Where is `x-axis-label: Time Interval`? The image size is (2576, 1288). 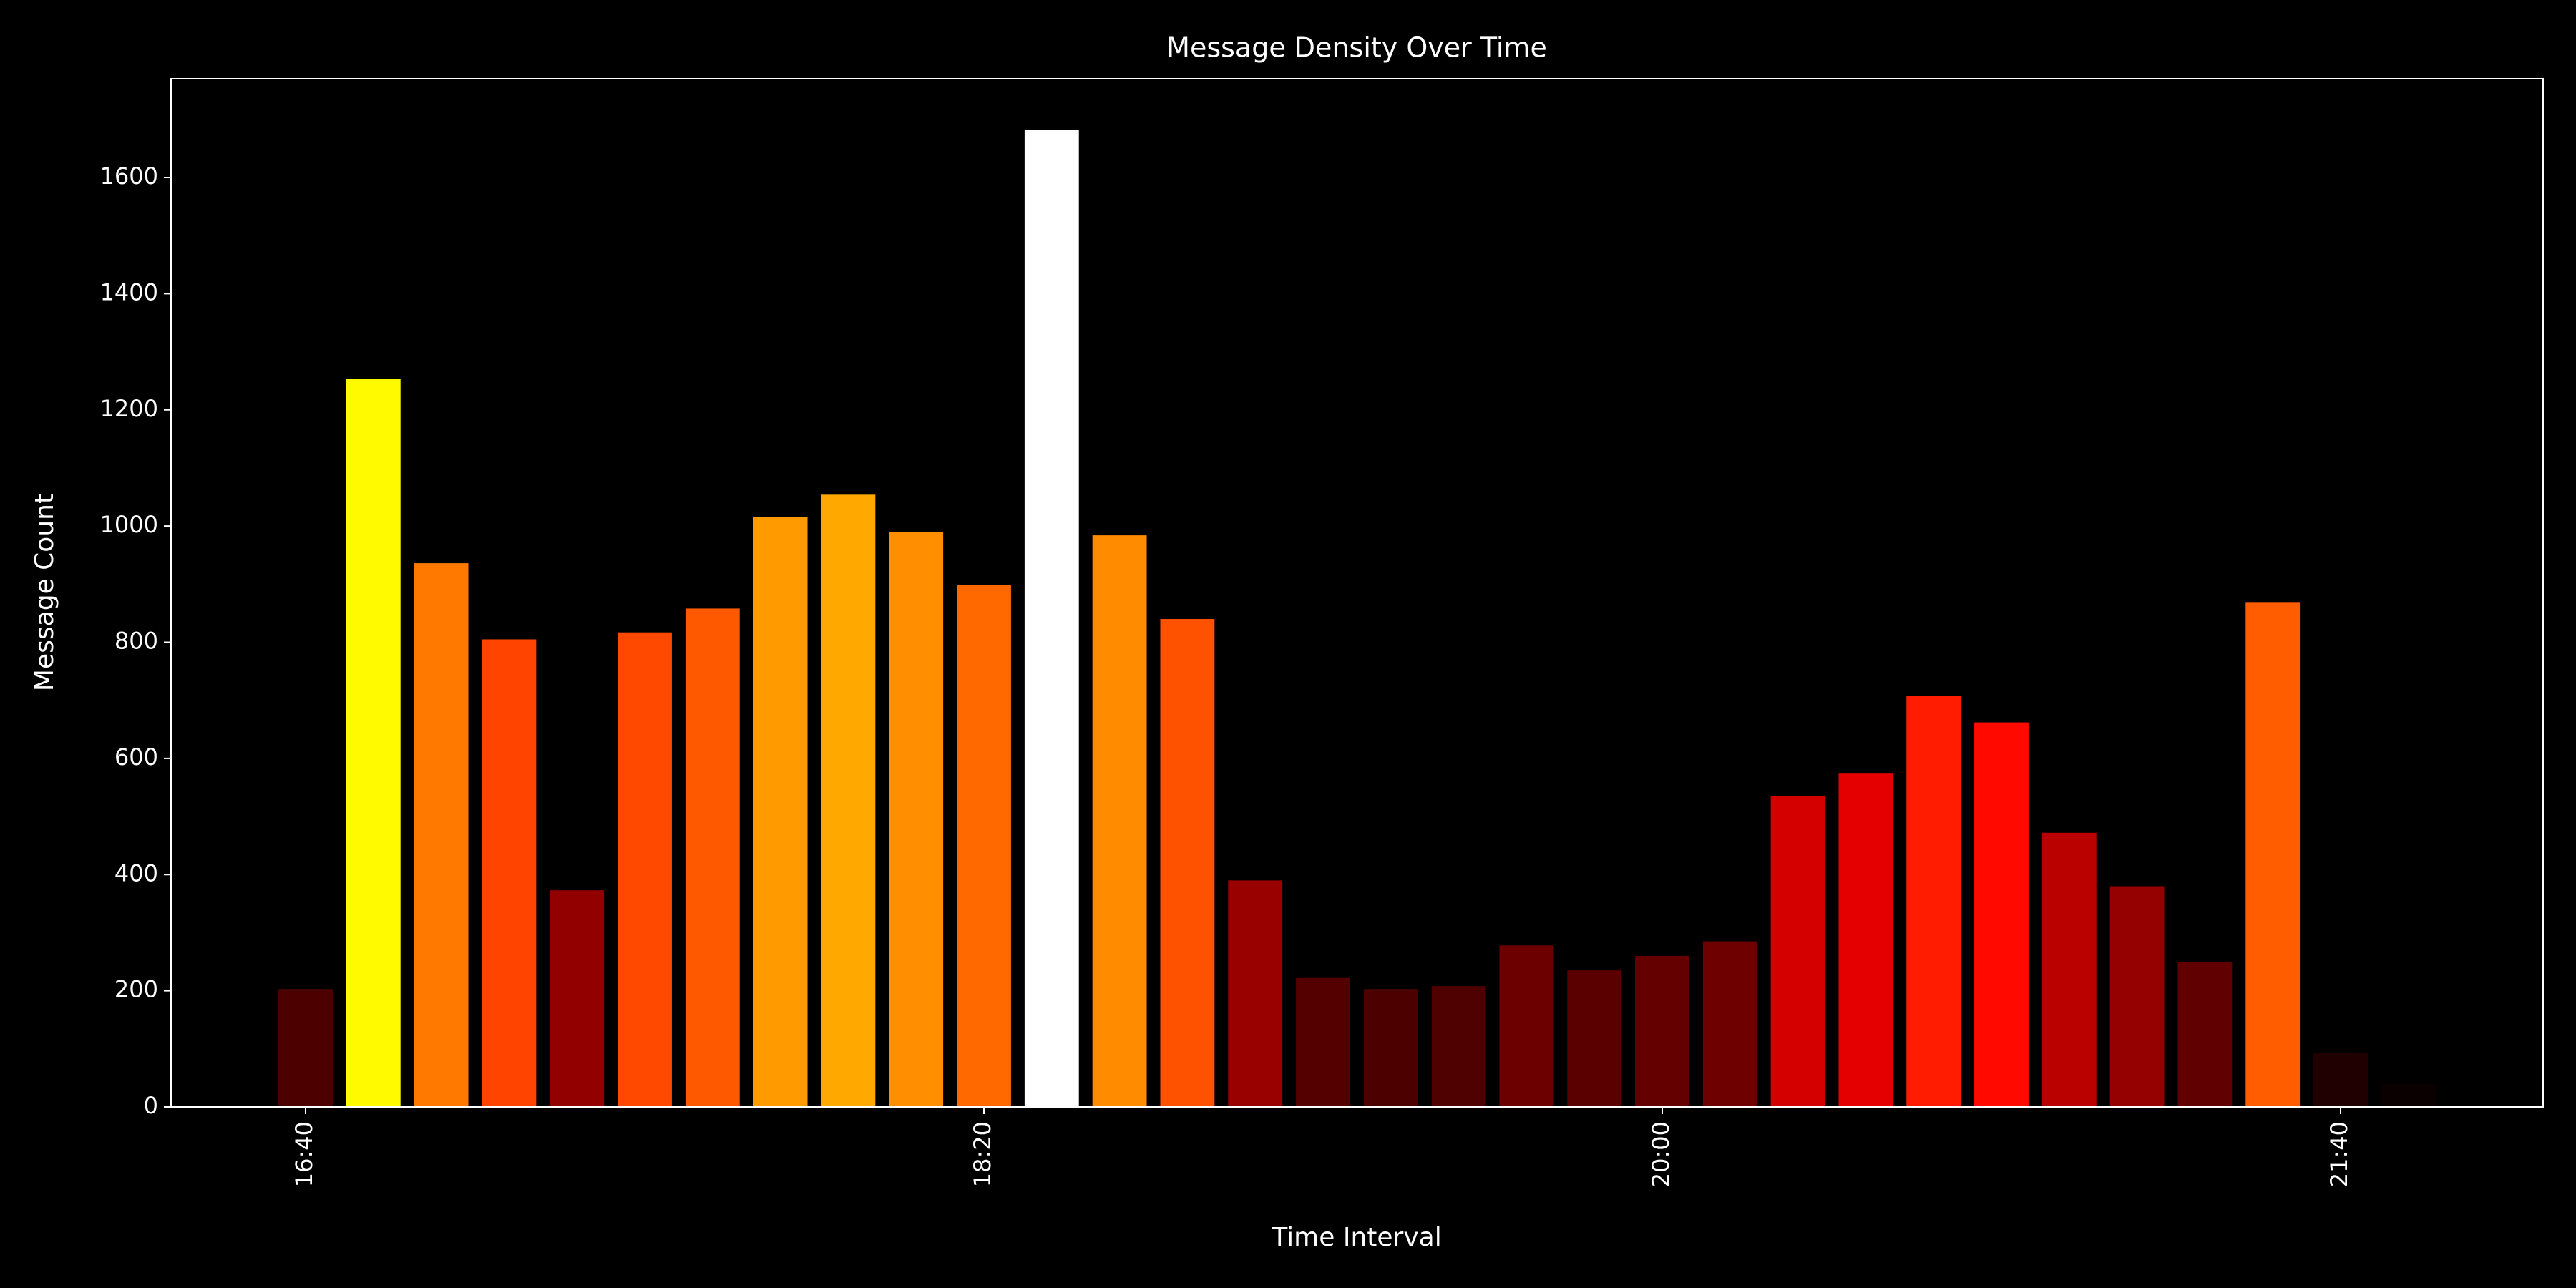 x-axis-label: Time Interval is located at coordinates (1356, 1237).